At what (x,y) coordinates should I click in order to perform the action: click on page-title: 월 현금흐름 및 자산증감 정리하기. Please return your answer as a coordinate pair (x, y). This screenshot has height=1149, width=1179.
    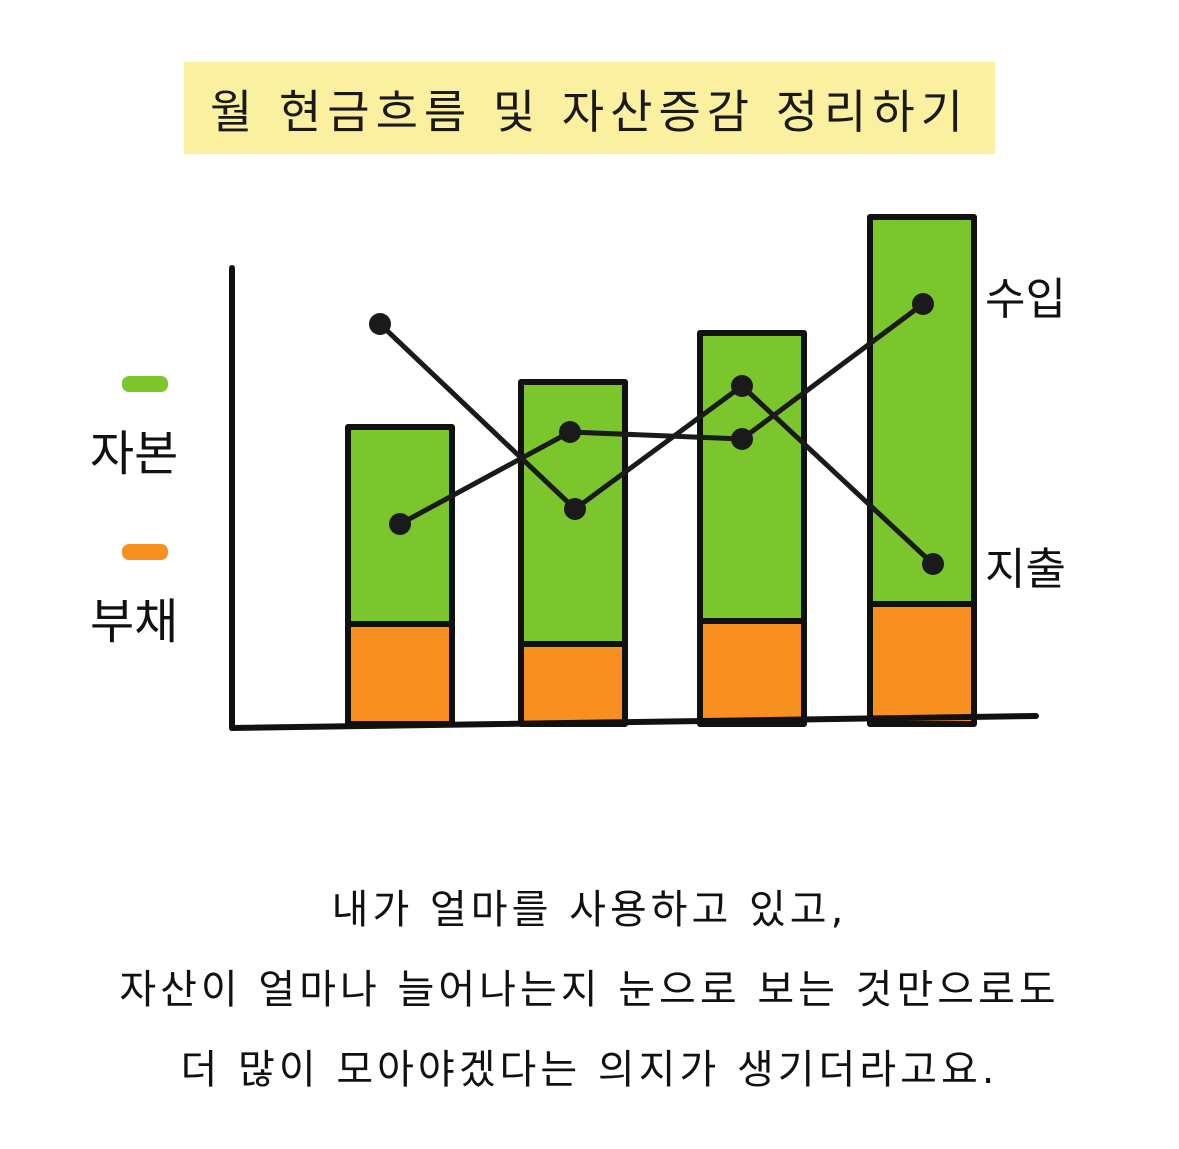
    Looking at the image, I should click on (589, 108).